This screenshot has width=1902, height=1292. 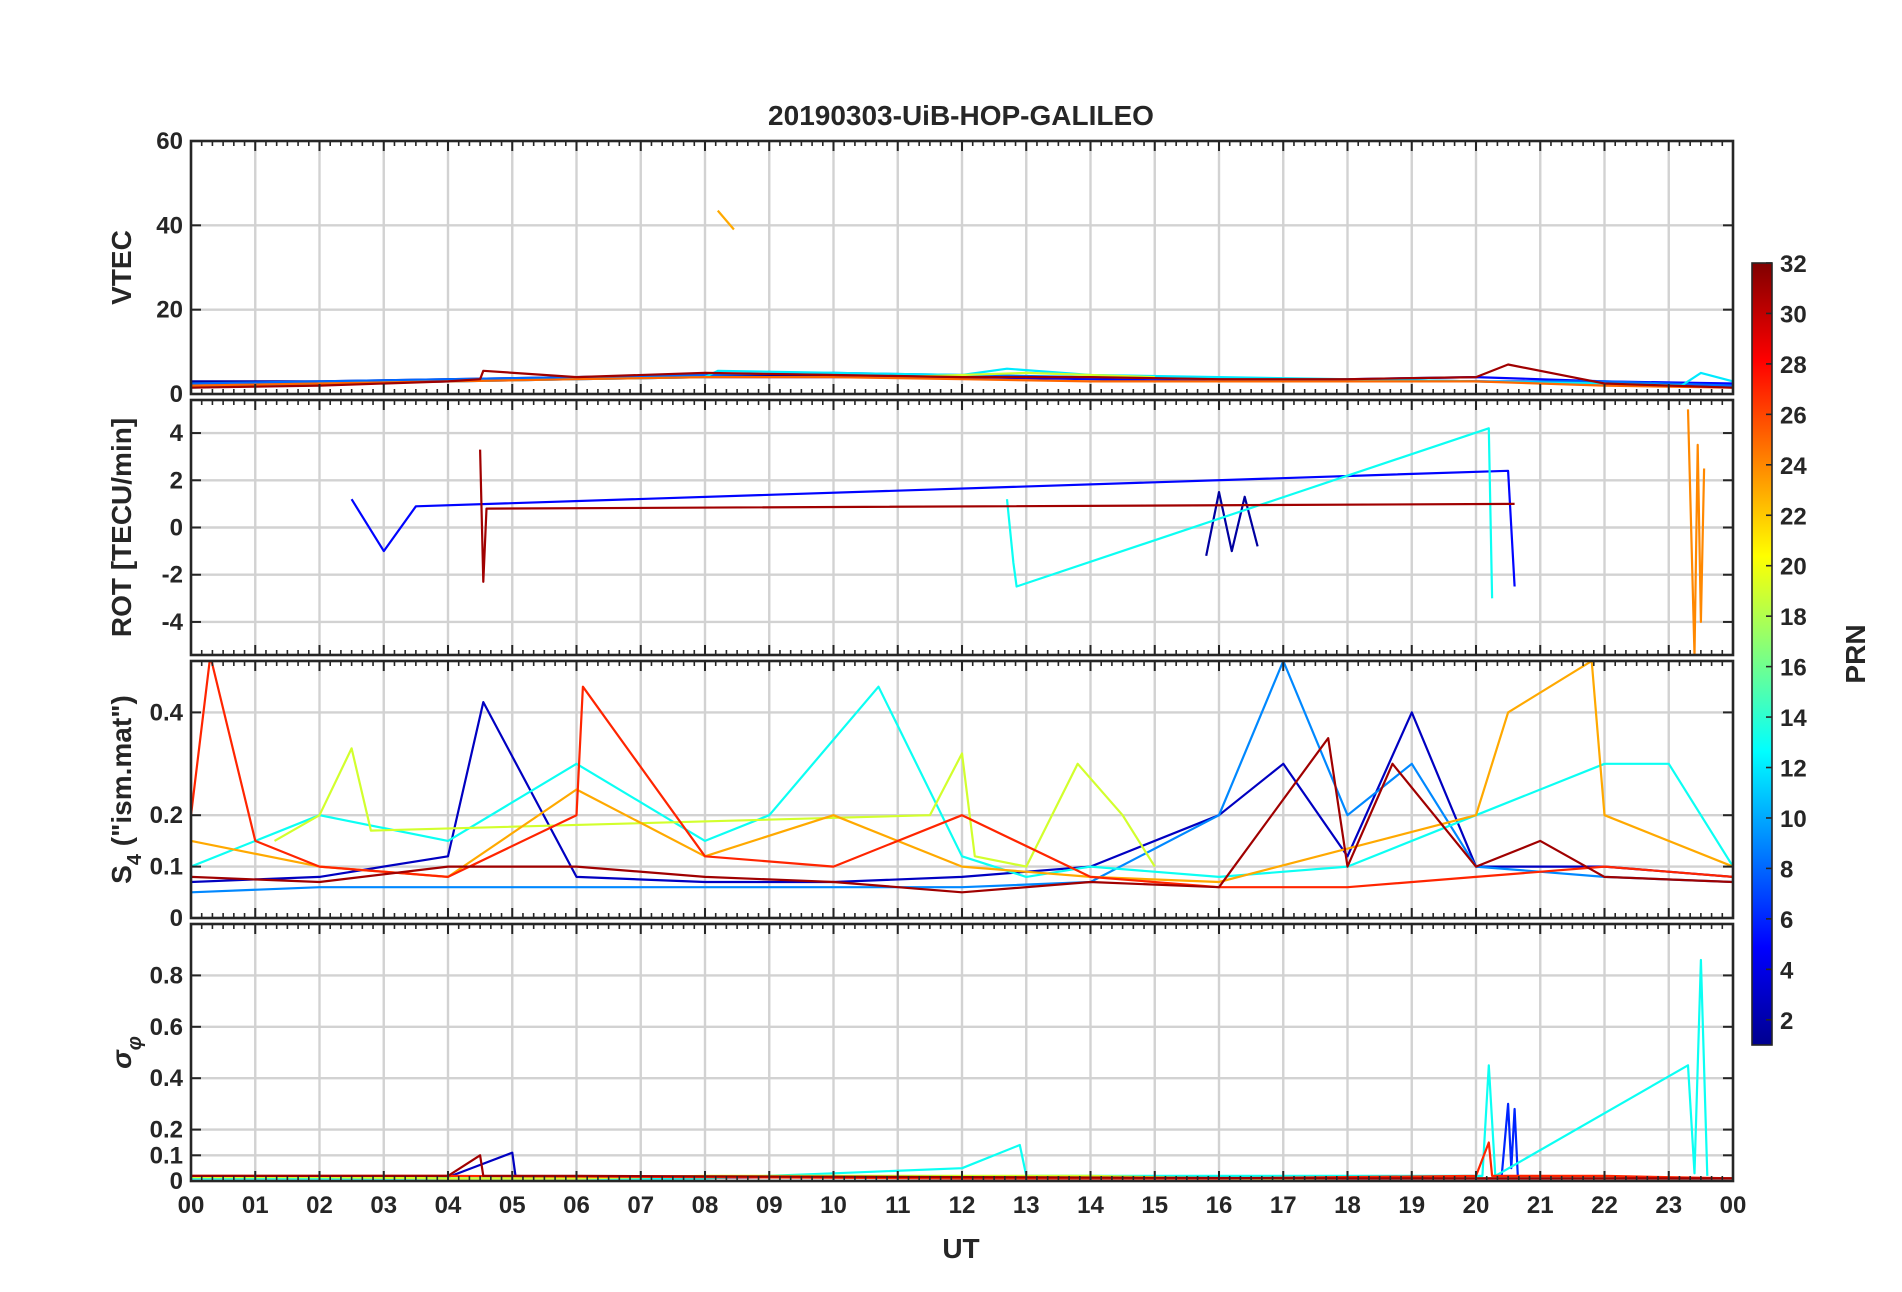 I want to click on x-tick-label: 18, so click(x=1347, y=1205).